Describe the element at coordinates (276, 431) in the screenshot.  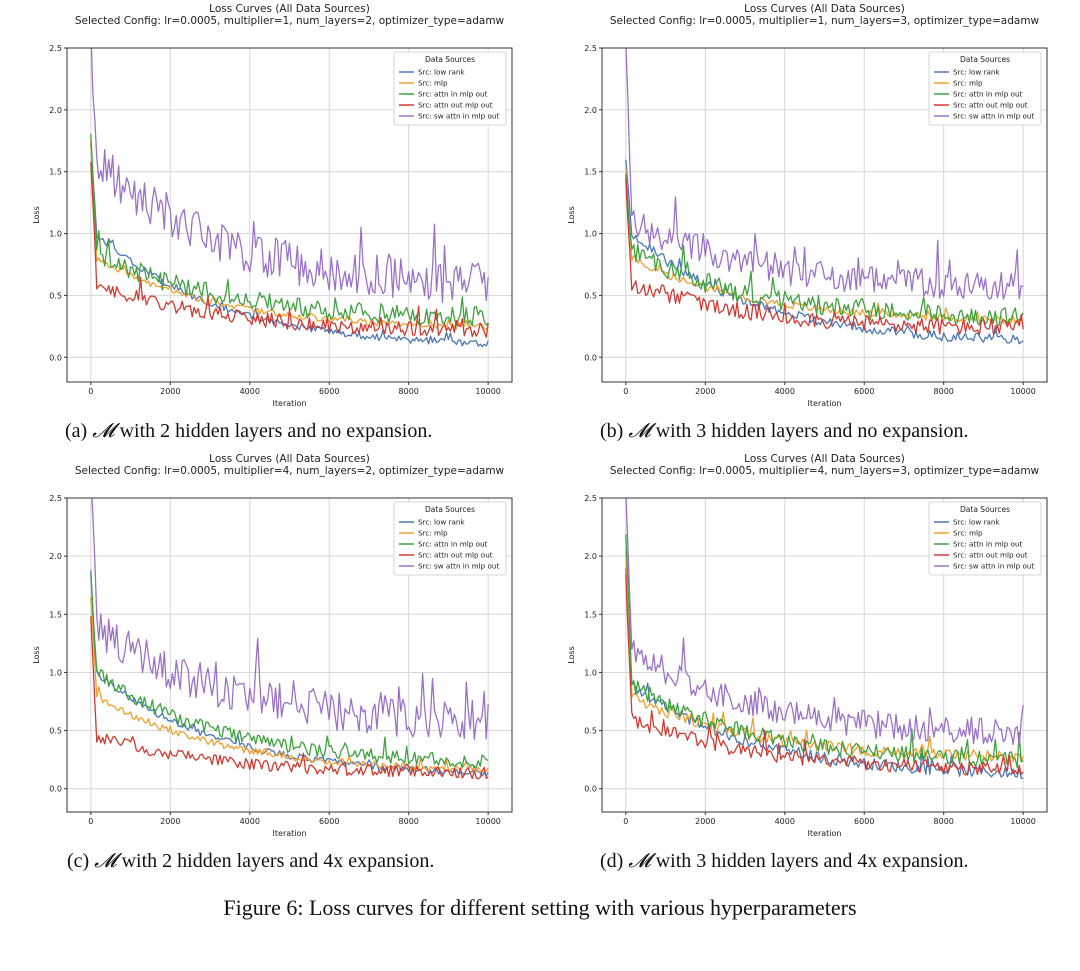
I see `caption-text: with 2 hidden layers and no expansion.` at that location.